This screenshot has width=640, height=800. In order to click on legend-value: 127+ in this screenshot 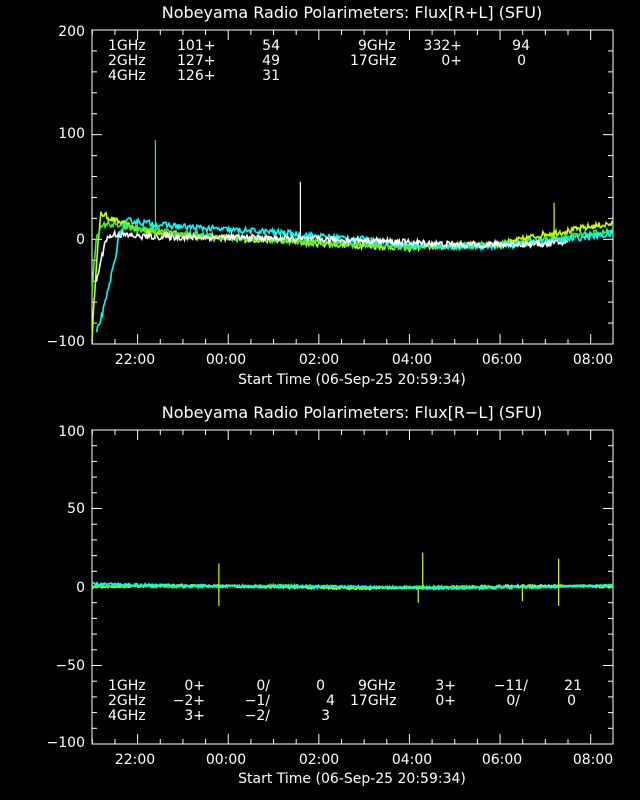, I will do `click(196, 61)`.